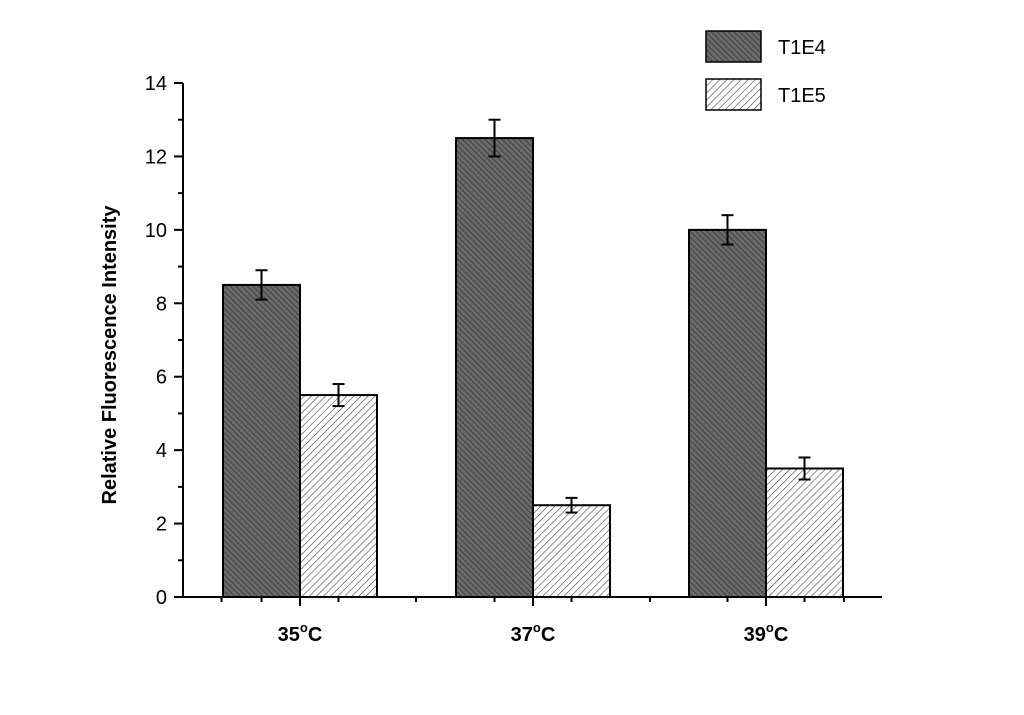 This screenshot has width=1024, height=715. What do you see at coordinates (161, 598) in the screenshot?
I see `y-tick-label: 0` at bounding box center [161, 598].